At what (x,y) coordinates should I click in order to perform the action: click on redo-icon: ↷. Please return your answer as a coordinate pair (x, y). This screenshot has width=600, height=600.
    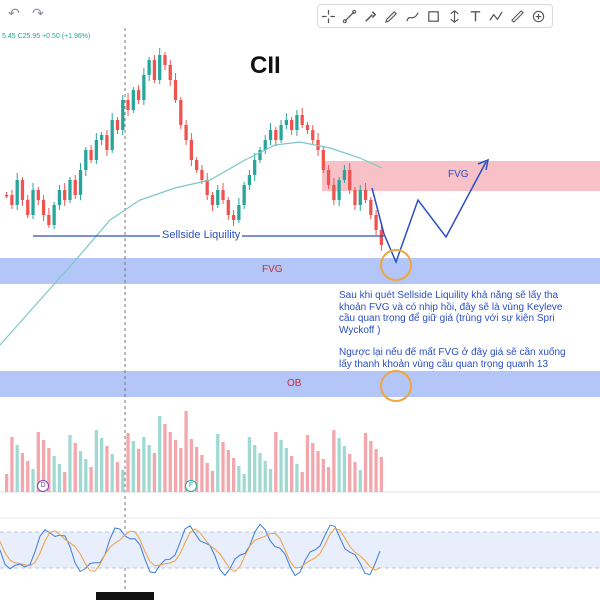
    Looking at the image, I should click on (38, 13).